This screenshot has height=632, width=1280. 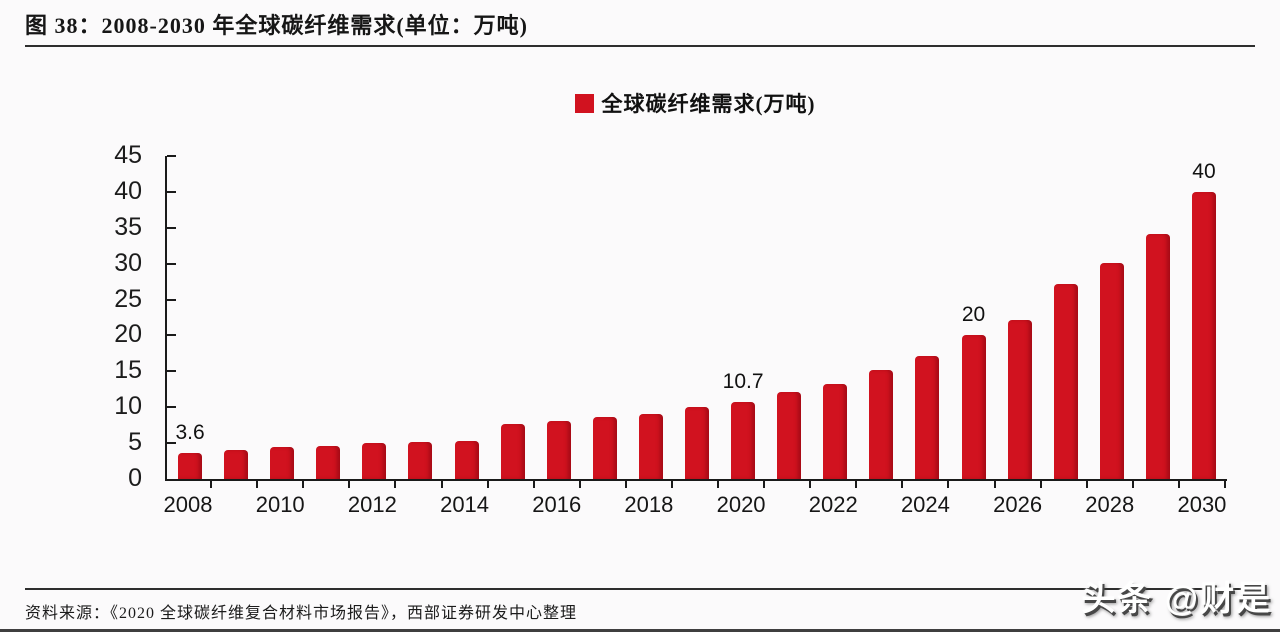 What do you see at coordinates (135, 478) in the screenshot?
I see `y-tick-label: 0` at bounding box center [135, 478].